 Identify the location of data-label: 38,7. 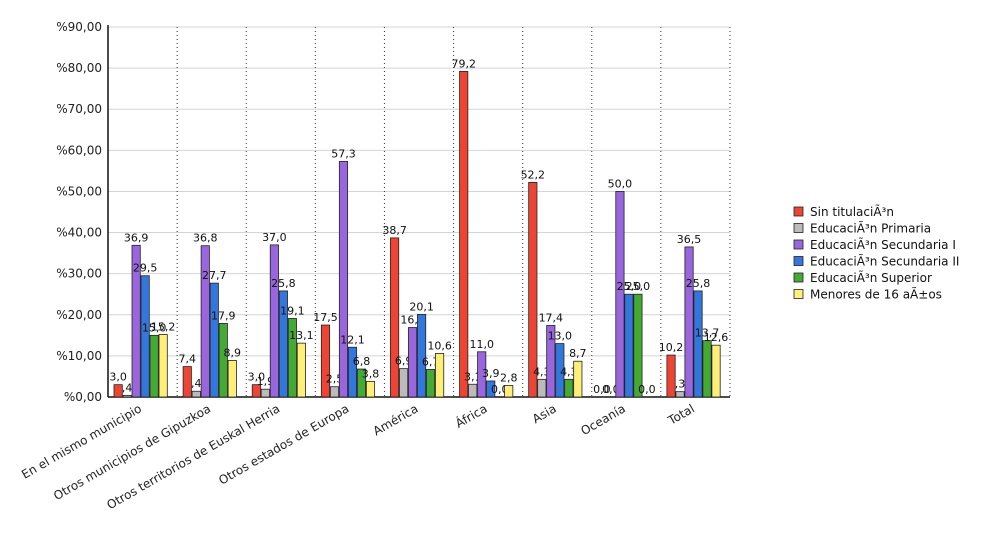
(394, 230).